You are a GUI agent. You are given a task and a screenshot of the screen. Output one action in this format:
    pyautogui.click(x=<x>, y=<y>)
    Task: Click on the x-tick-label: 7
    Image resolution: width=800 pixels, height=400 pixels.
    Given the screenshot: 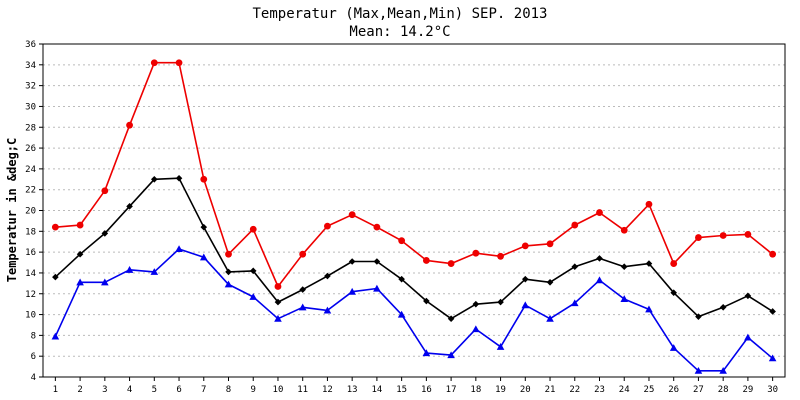 What is the action you would take?
    pyautogui.click(x=203, y=390)
    